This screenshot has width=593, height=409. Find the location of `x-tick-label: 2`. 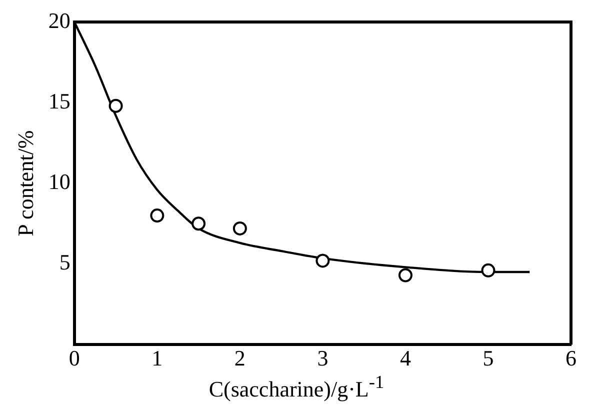

x-tick-label: 2 is located at coordinates (240, 358).